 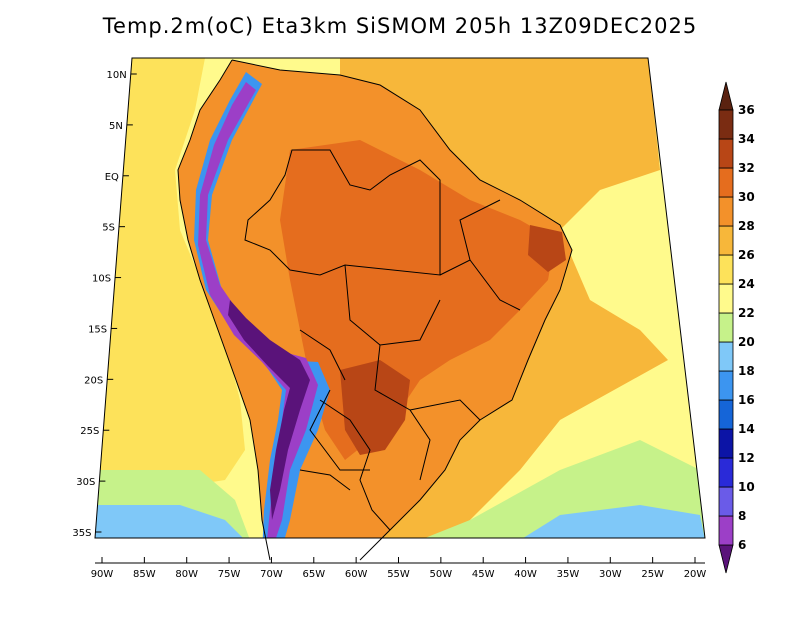 What do you see at coordinates (144, 574) in the screenshot?
I see `lon-tick-label: 85W` at bounding box center [144, 574].